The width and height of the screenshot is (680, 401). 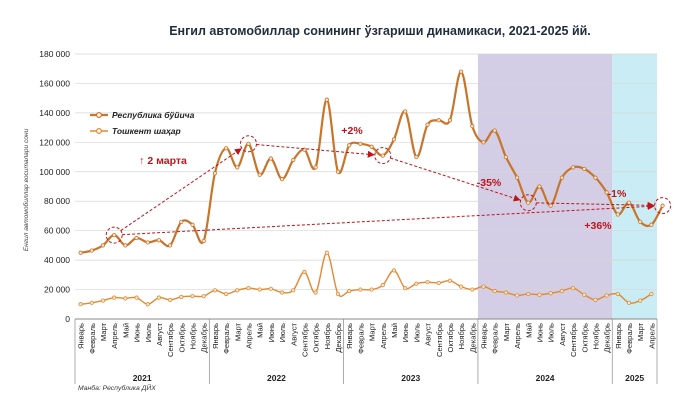 What do you see at coordinates (54, 83) in the screenshot?
I see `y-tick-label: 160 000` at bounding box center [54, 83].